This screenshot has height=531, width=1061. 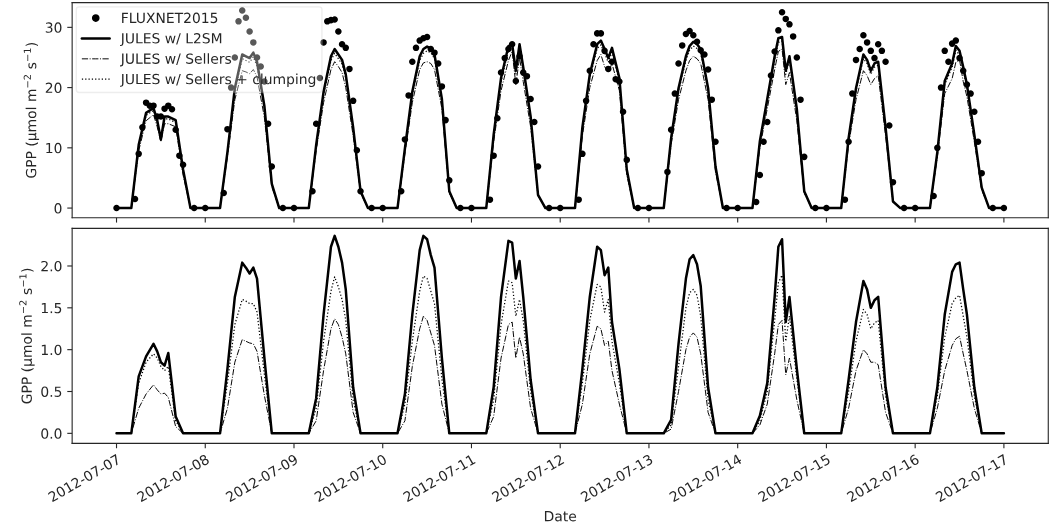 What do you see at coordinates (58, 208) in the screenshot?
I see `y-tick-label: 0` at bounding box center [58, 208].